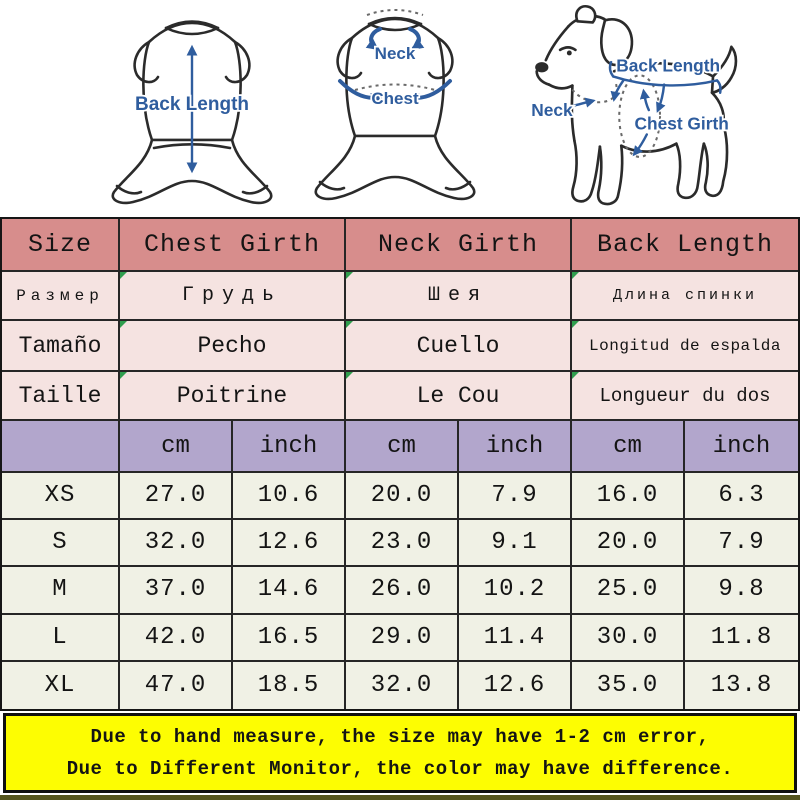  I want to click on value-cell: 30.0, so click(628, 638).